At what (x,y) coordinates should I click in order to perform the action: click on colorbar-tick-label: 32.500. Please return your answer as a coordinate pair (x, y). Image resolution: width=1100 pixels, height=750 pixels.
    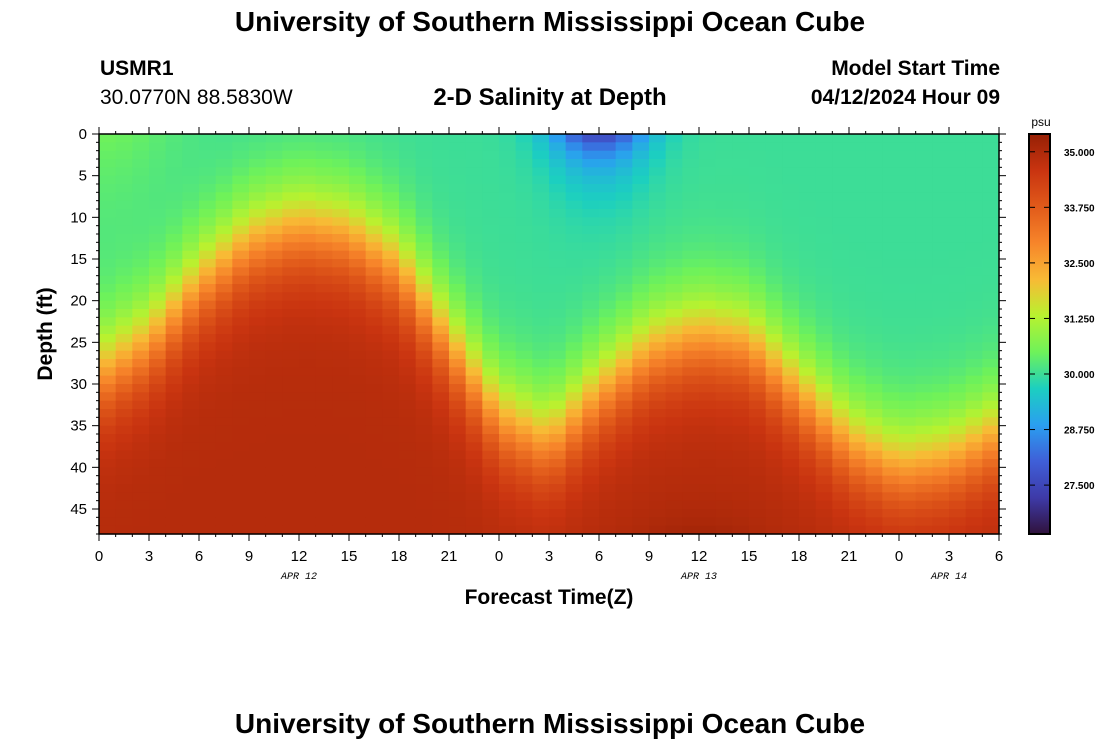
    Looking at the image, I should click on (1079, 264).